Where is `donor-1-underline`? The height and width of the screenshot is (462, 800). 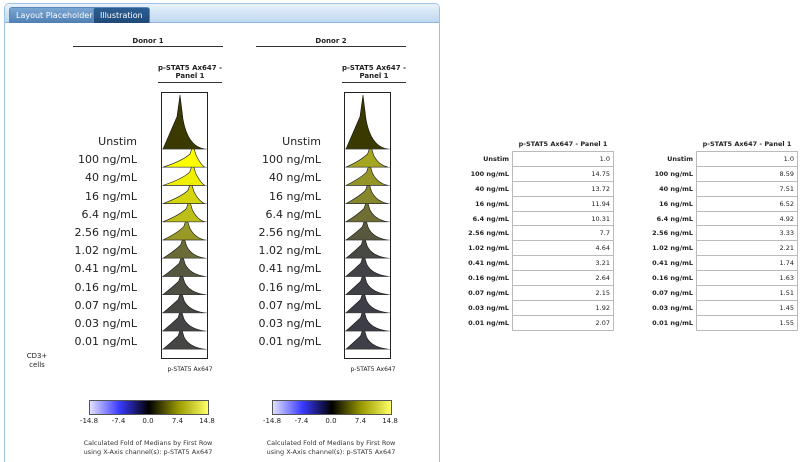
donor-1-underline is located at coordinates (148, 46).